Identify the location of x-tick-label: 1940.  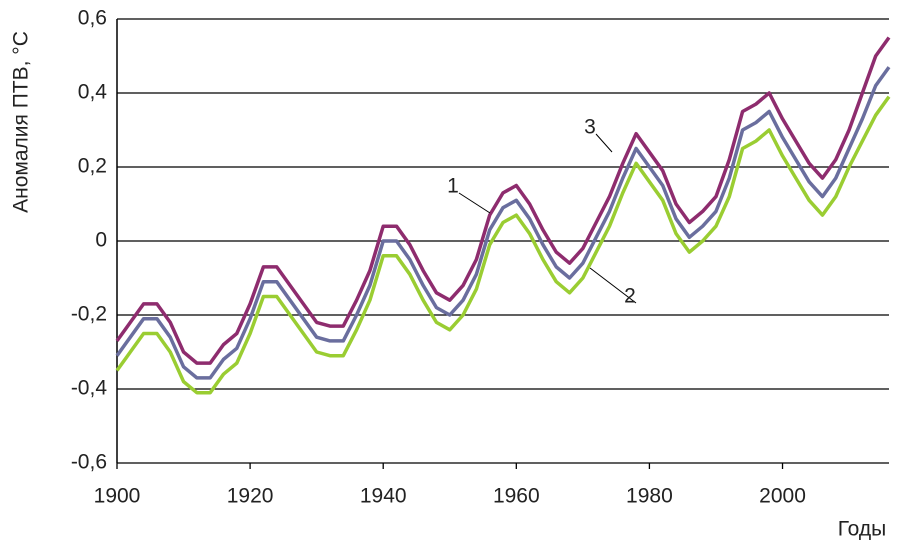
(383, 496).